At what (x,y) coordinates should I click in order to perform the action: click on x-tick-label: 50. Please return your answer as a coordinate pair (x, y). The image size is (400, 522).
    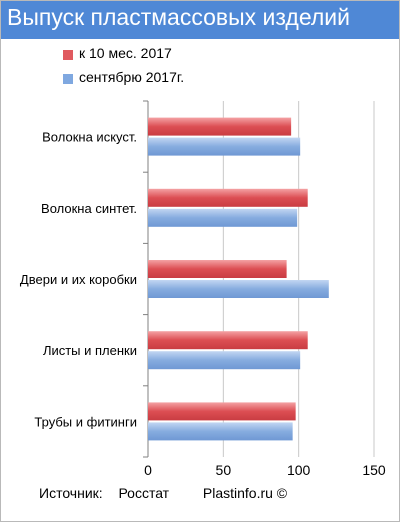
    Looking at the image, I should click on (224, 470).